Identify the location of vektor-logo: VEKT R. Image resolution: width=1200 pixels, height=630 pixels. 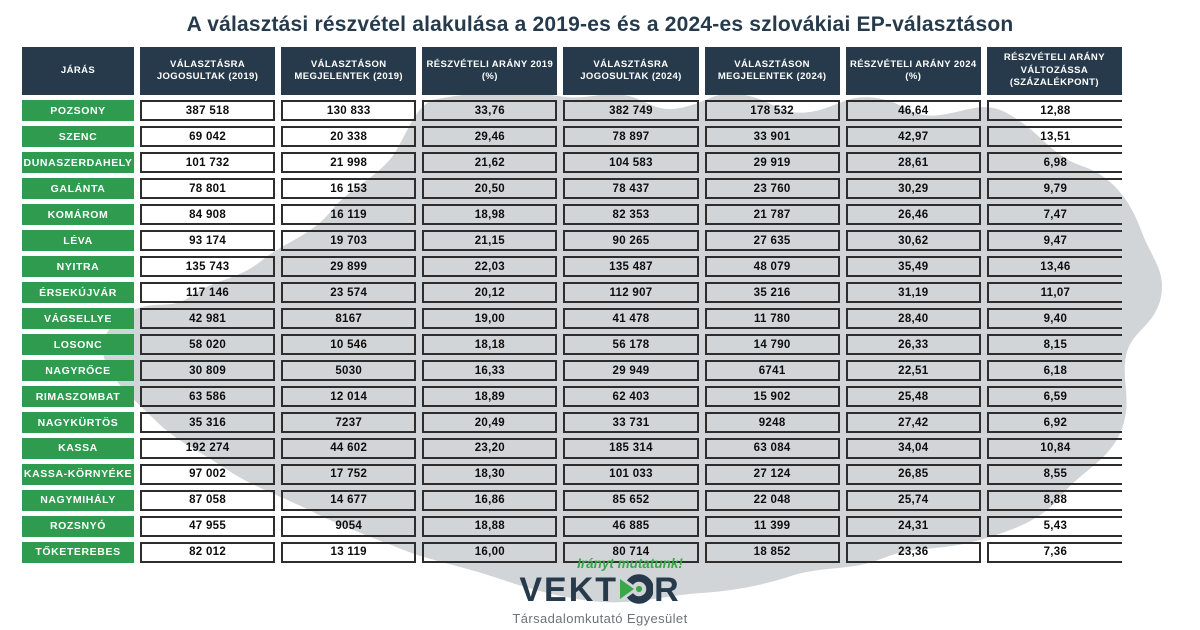
(600, 591).